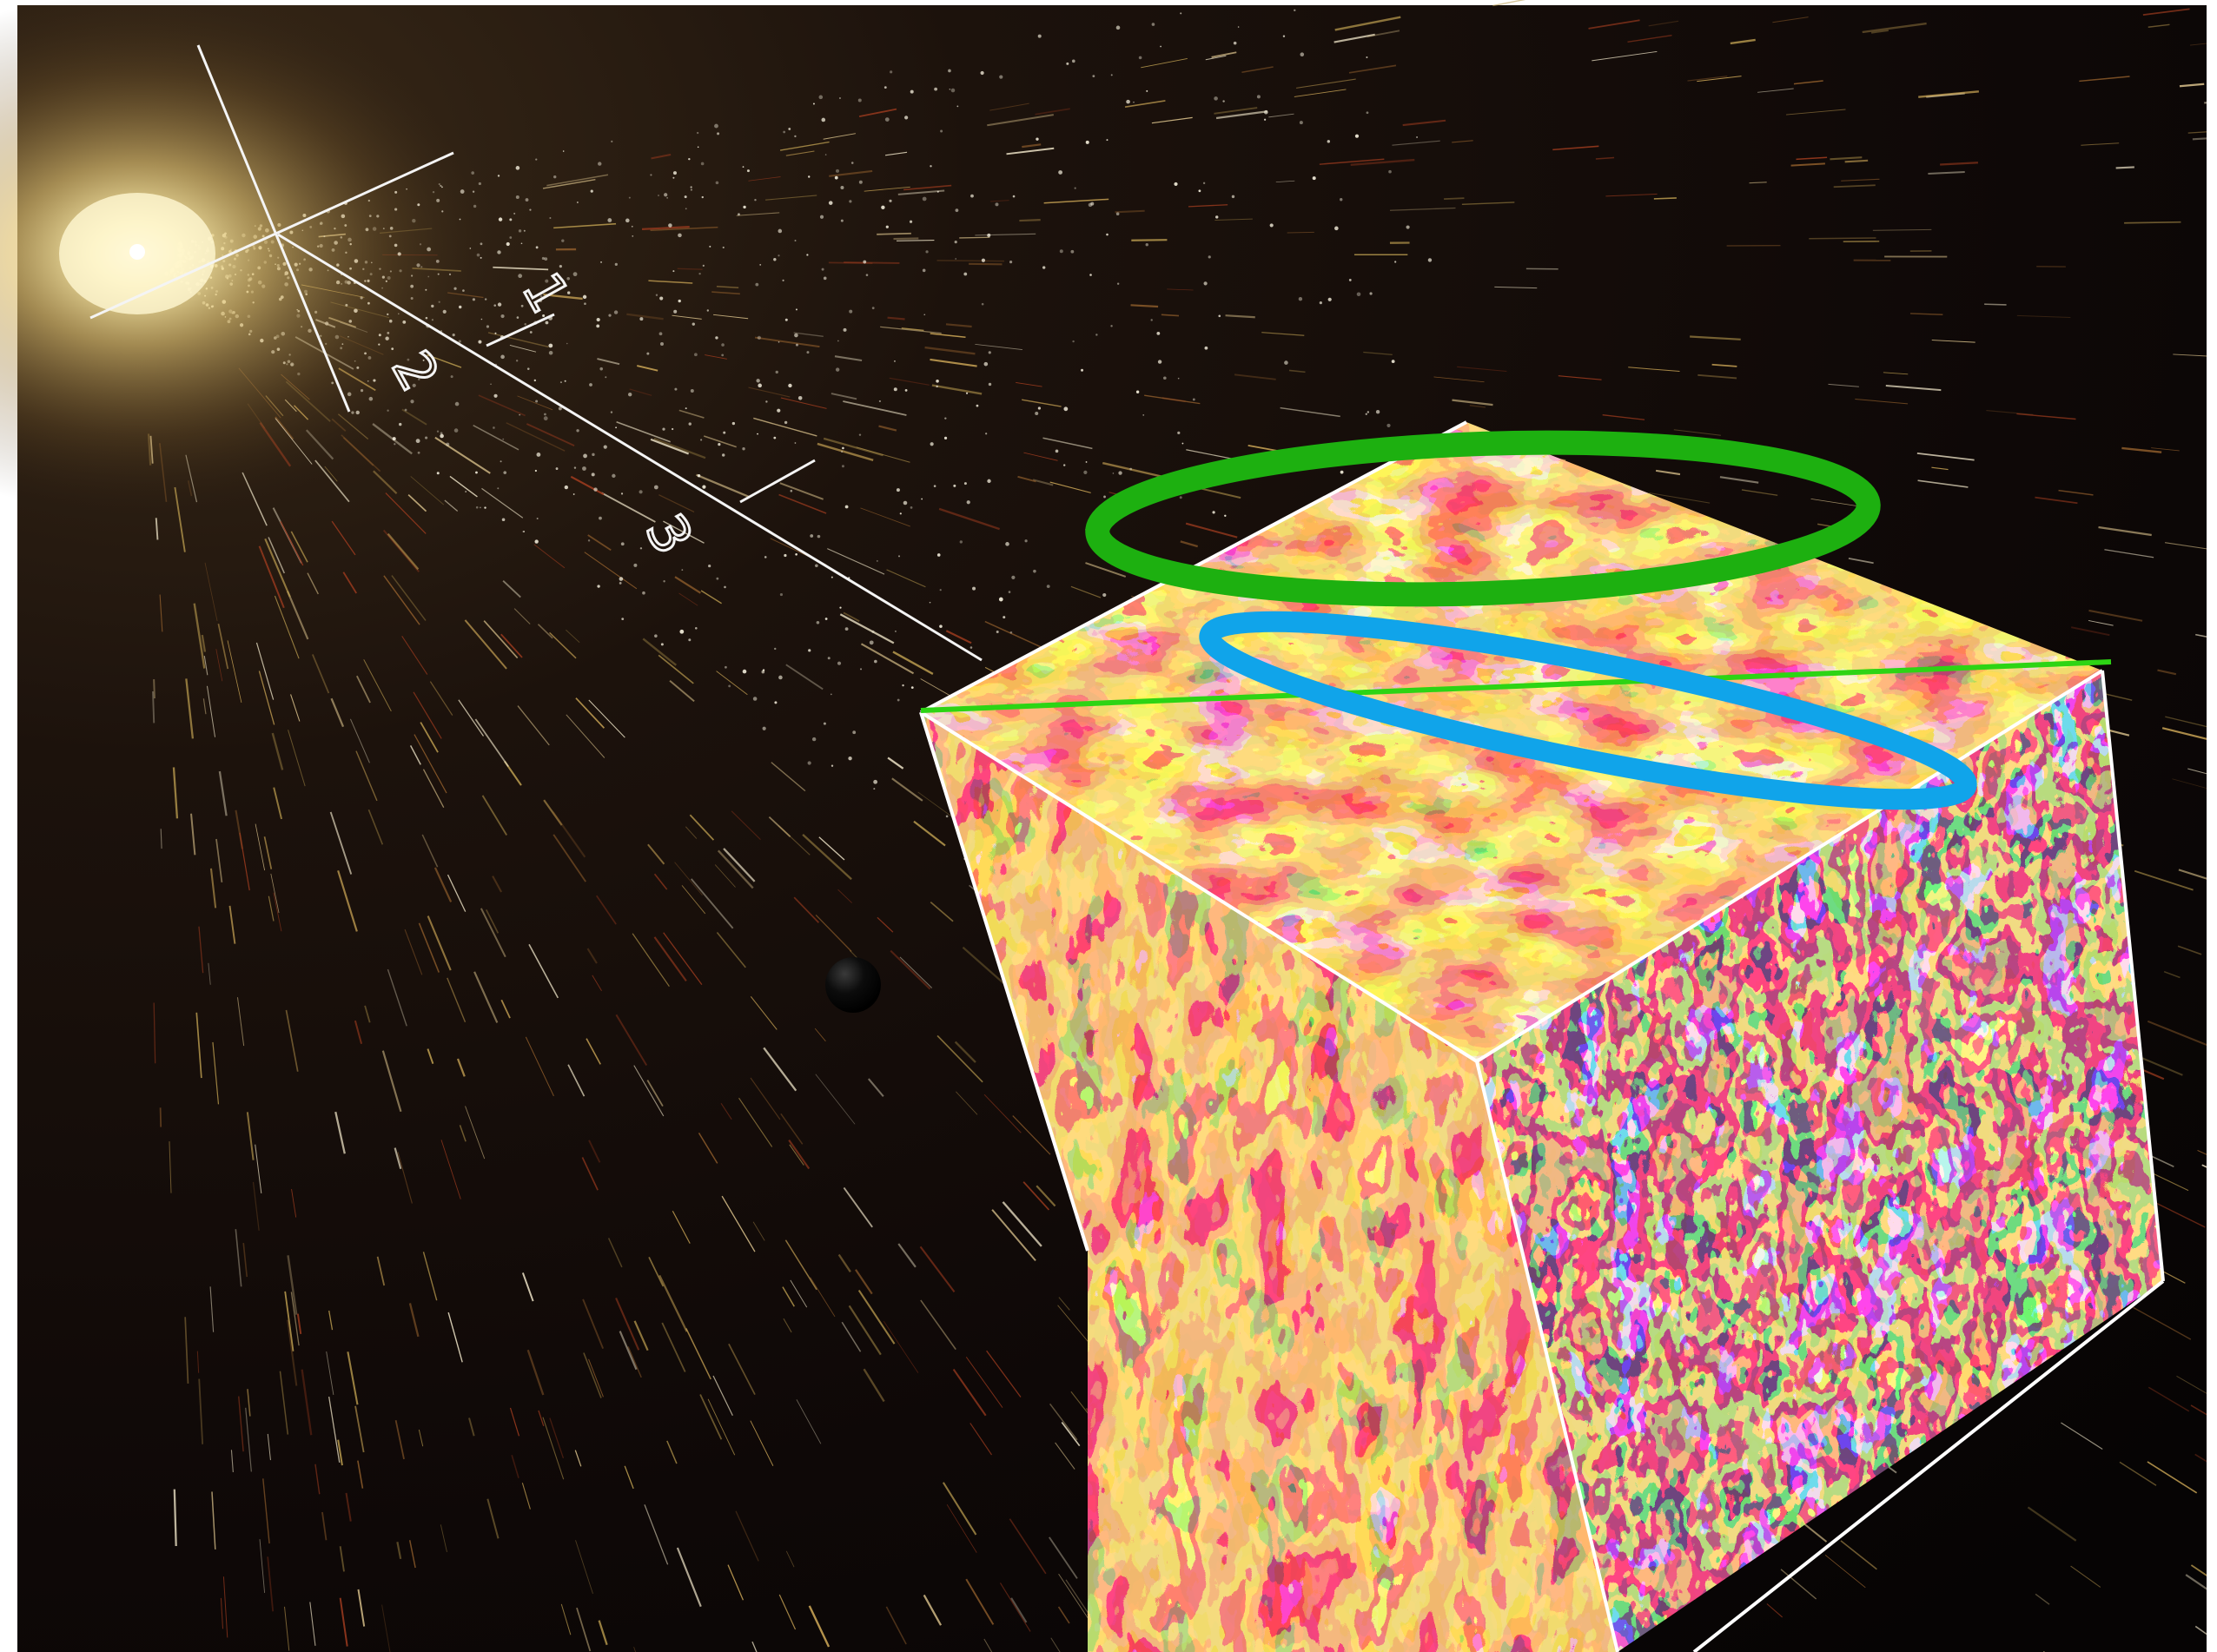  What do you see at coordinates (853, 985) in the screenshot?
I see `planet-icon` at bounding box center [853, 985].